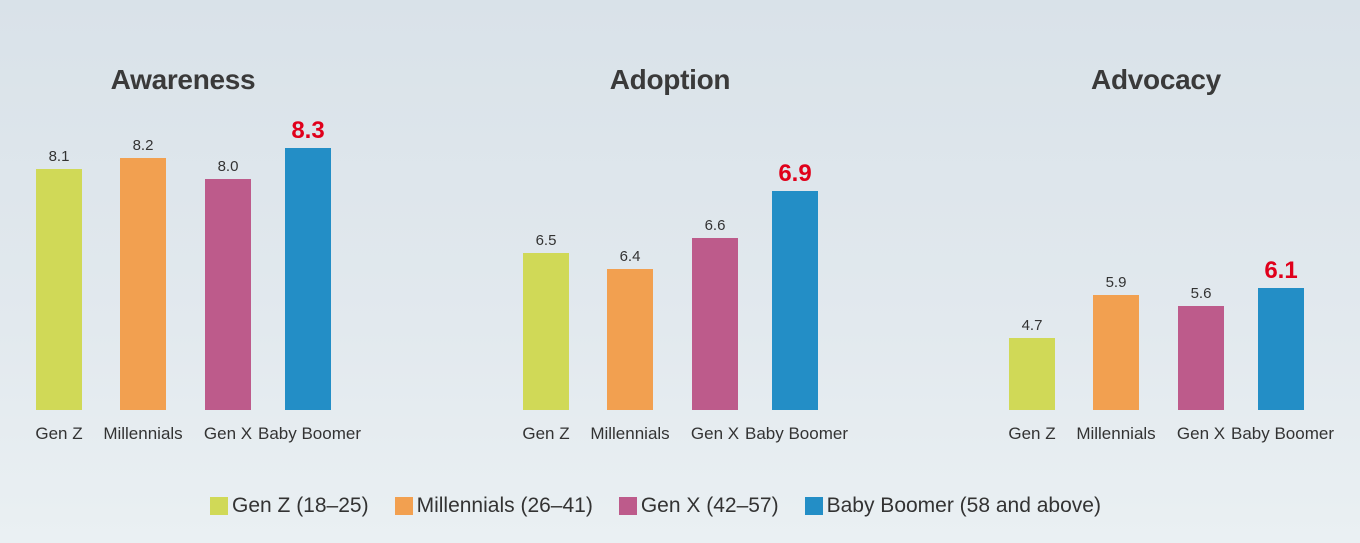 The image size is (1360, 543). I want to click on legend-label: Baby Boomer (58 and above), so click(963, 505).